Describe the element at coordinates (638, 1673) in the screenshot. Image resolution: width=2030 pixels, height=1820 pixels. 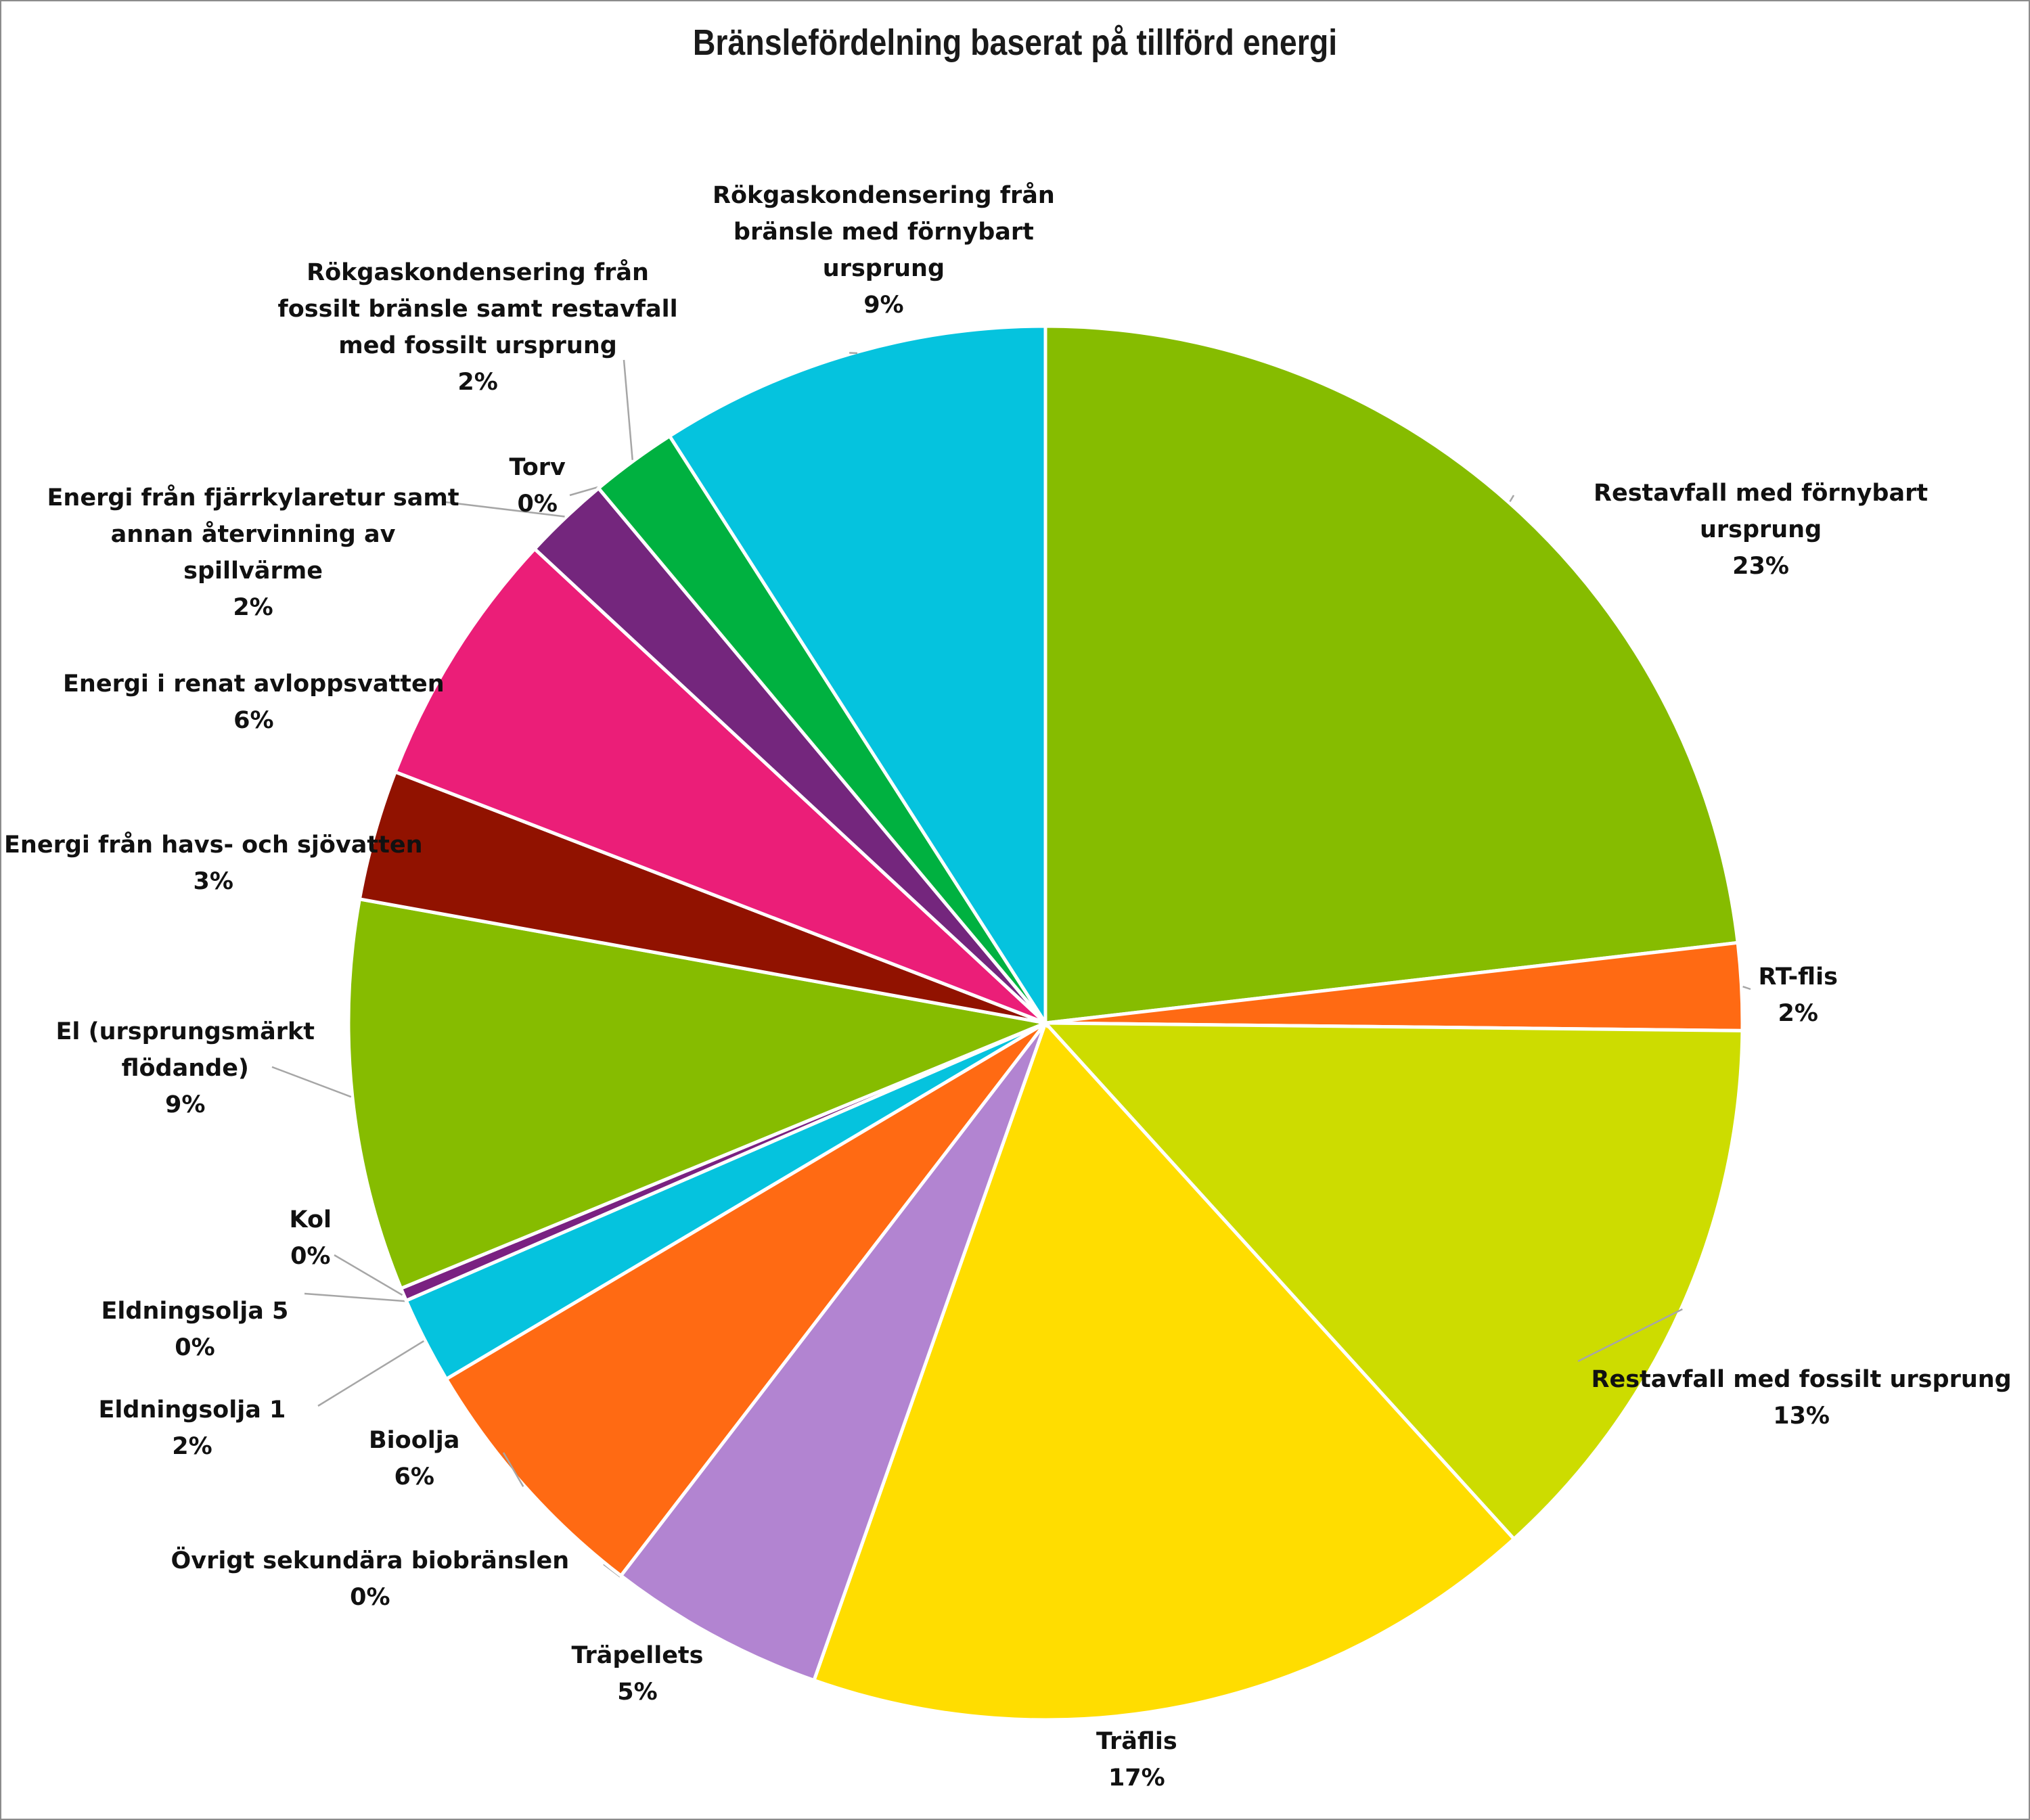
I see `slice-label: Träpellets 5%` at that location.